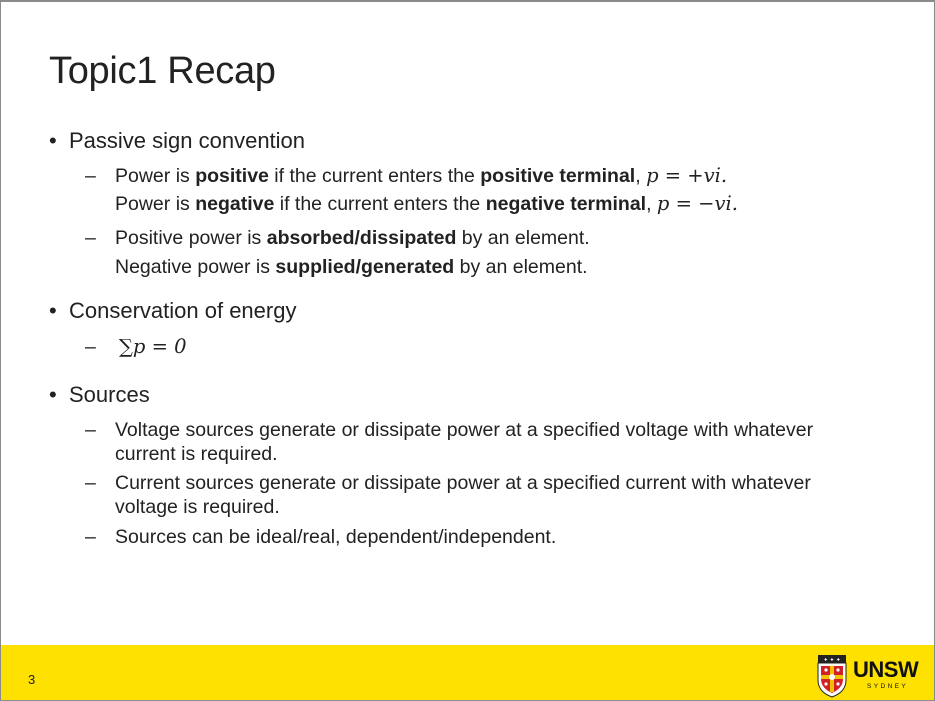  What do you see at coordinates (191, 238) in the screenshot?
I see `text-run: Positive power is` at bounding box center [191, 238].